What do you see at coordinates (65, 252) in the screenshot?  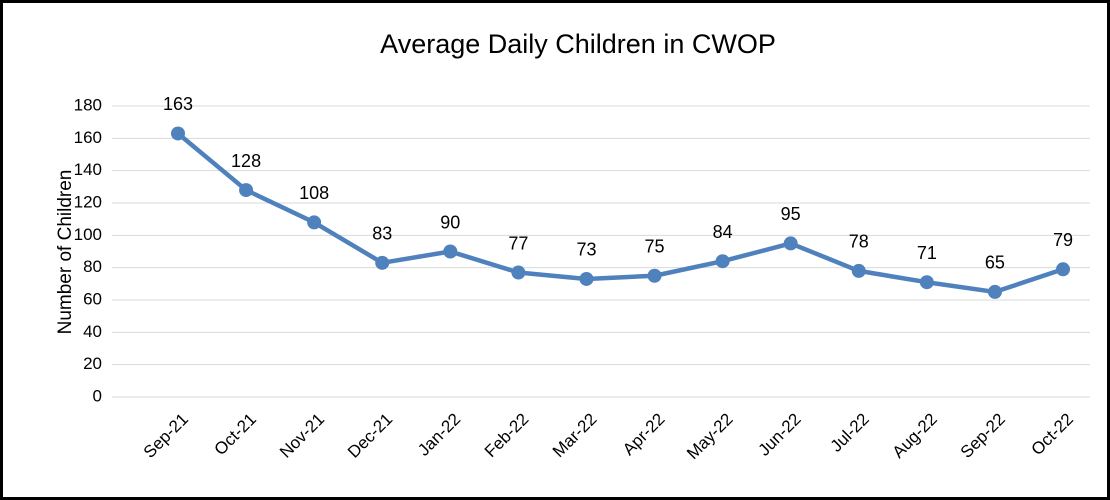 I see `y-axis-label: Number of Children` at bounding box center [65, 252].